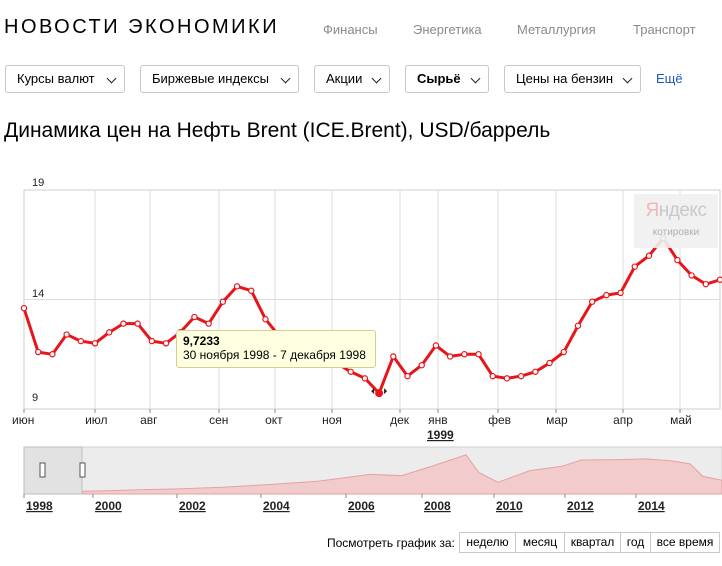  What do you see at coordinates (379, 393) in the screenshot?
I see `highlight-point` at bounding box center [379, 393].